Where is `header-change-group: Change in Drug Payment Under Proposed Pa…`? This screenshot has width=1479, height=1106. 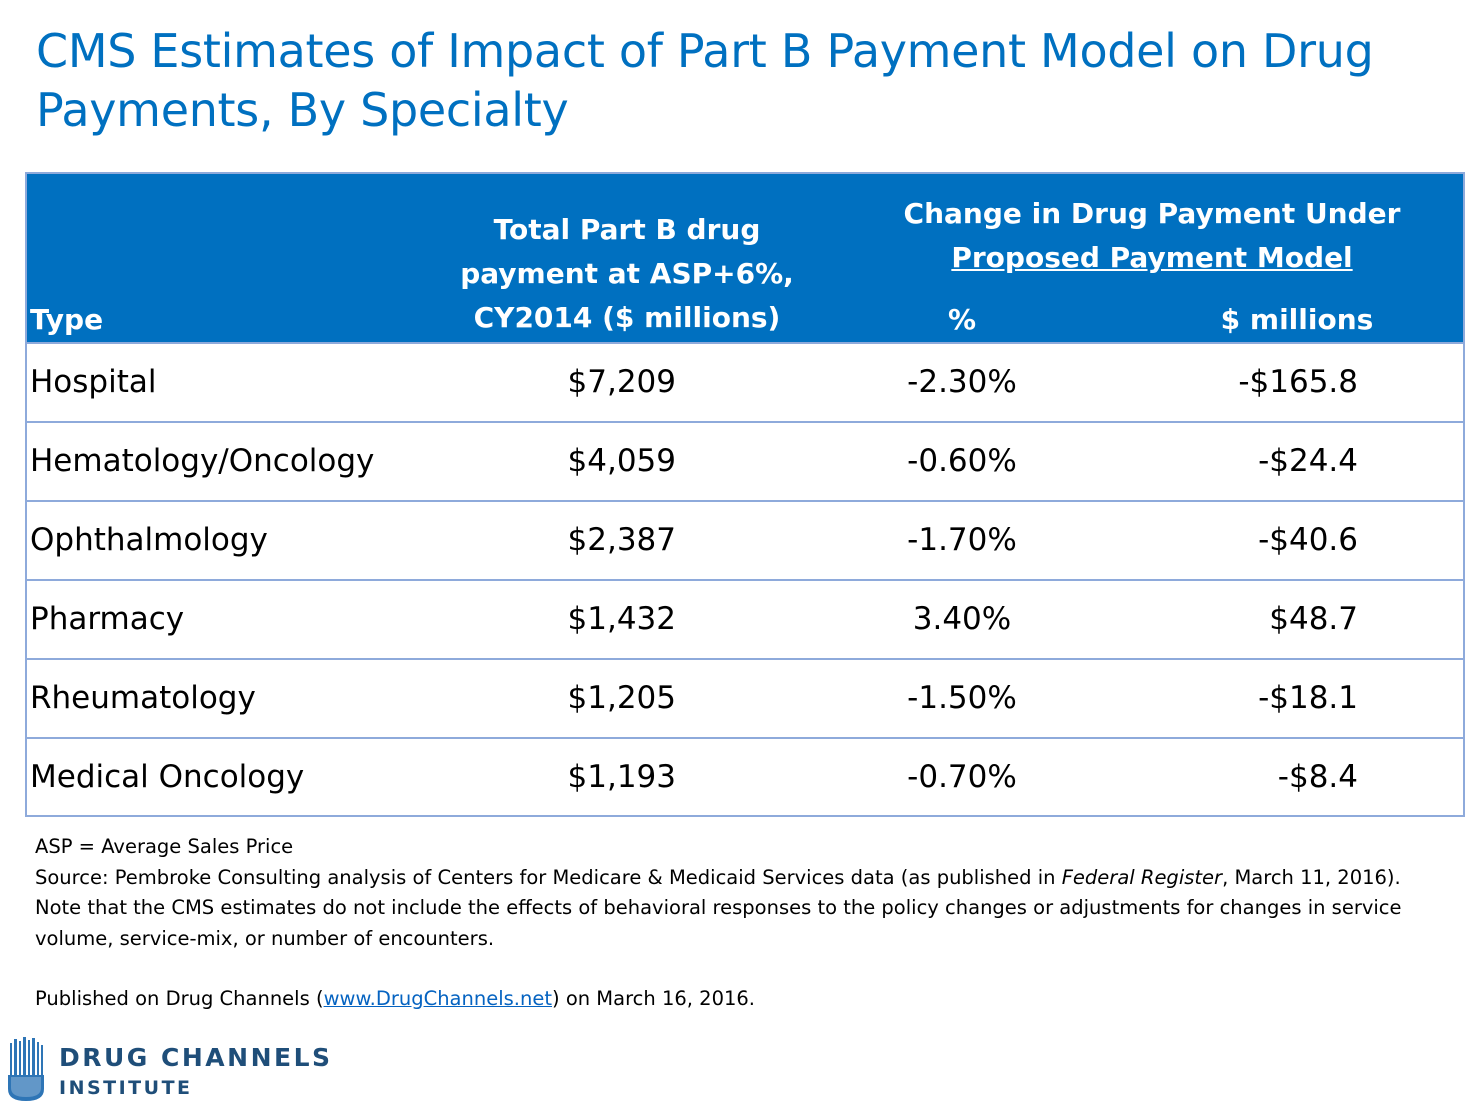 header-change-group: Change in Drug Payment Under Proposed Pa… is located at coordinates (1152, 236).